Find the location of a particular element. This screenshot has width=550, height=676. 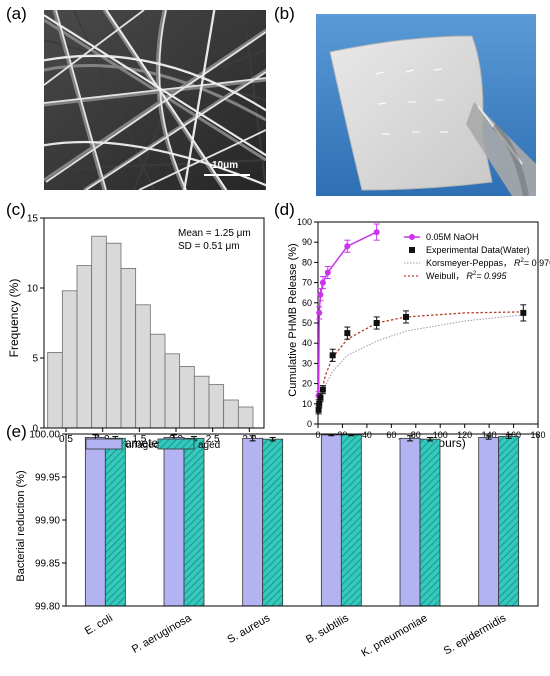

y-tick-label: 99.90 is located at coordinates (47, 521).